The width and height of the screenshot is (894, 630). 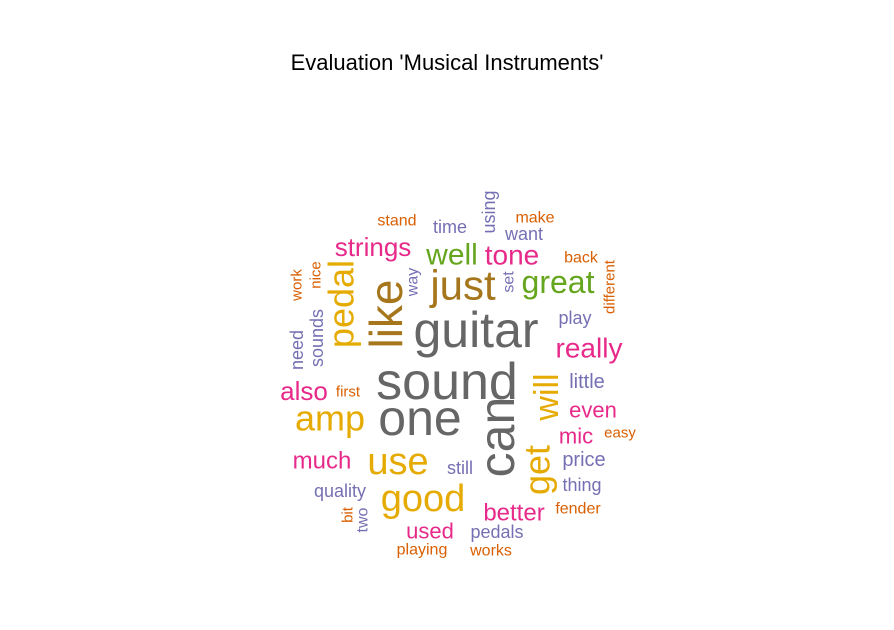 What do you see at coordinates (512, 255) in the screenshot?
I see `word-tone: tone` at bounding box center [512, 255].